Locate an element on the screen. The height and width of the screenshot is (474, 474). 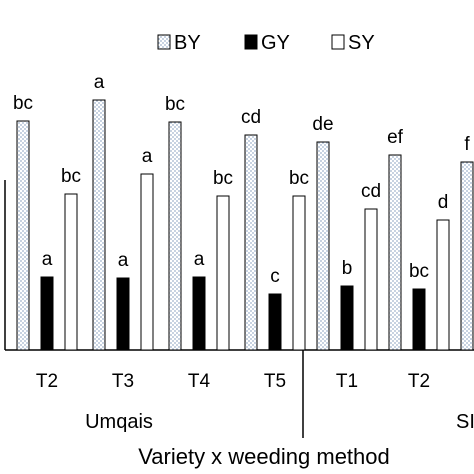
bar-label-by-1: bc is located at coordinates (23, 103).